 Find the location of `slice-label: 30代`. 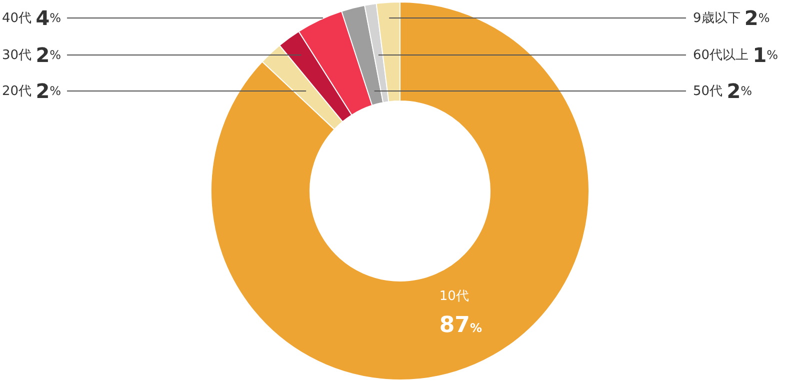

slice-label: 30代 is located at coordinates (19, 55).